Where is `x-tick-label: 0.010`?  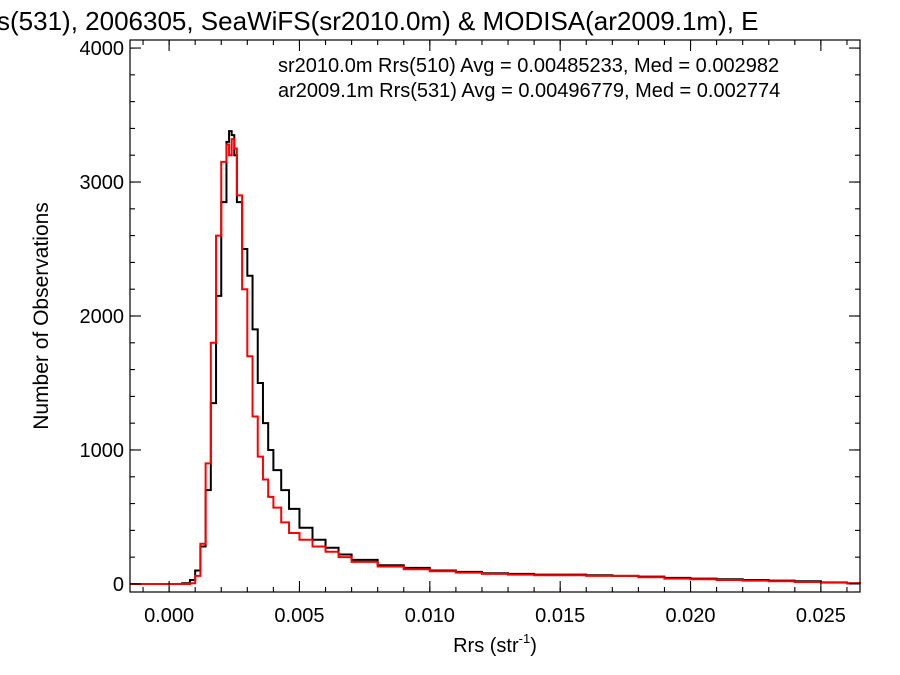
x-tick-label: 0.010 is located at coordinates (430, 616).